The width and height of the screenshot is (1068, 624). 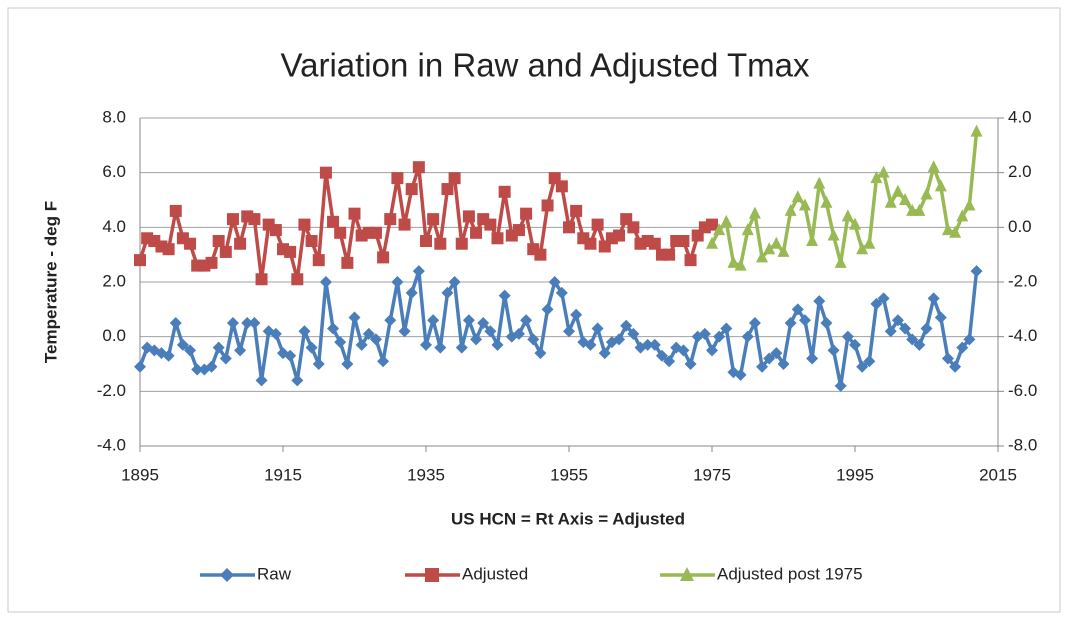 I want to click on y-tick-label: 6.0, so click(x=114, y=171).